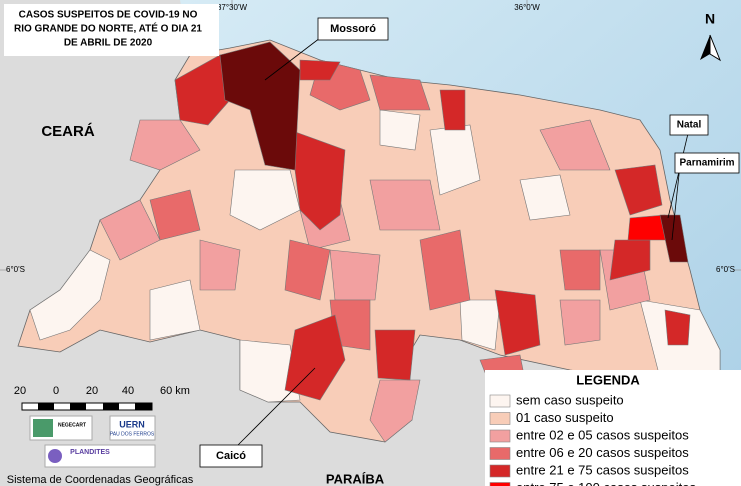  I want to click on north-label: N, so click(710, 19).